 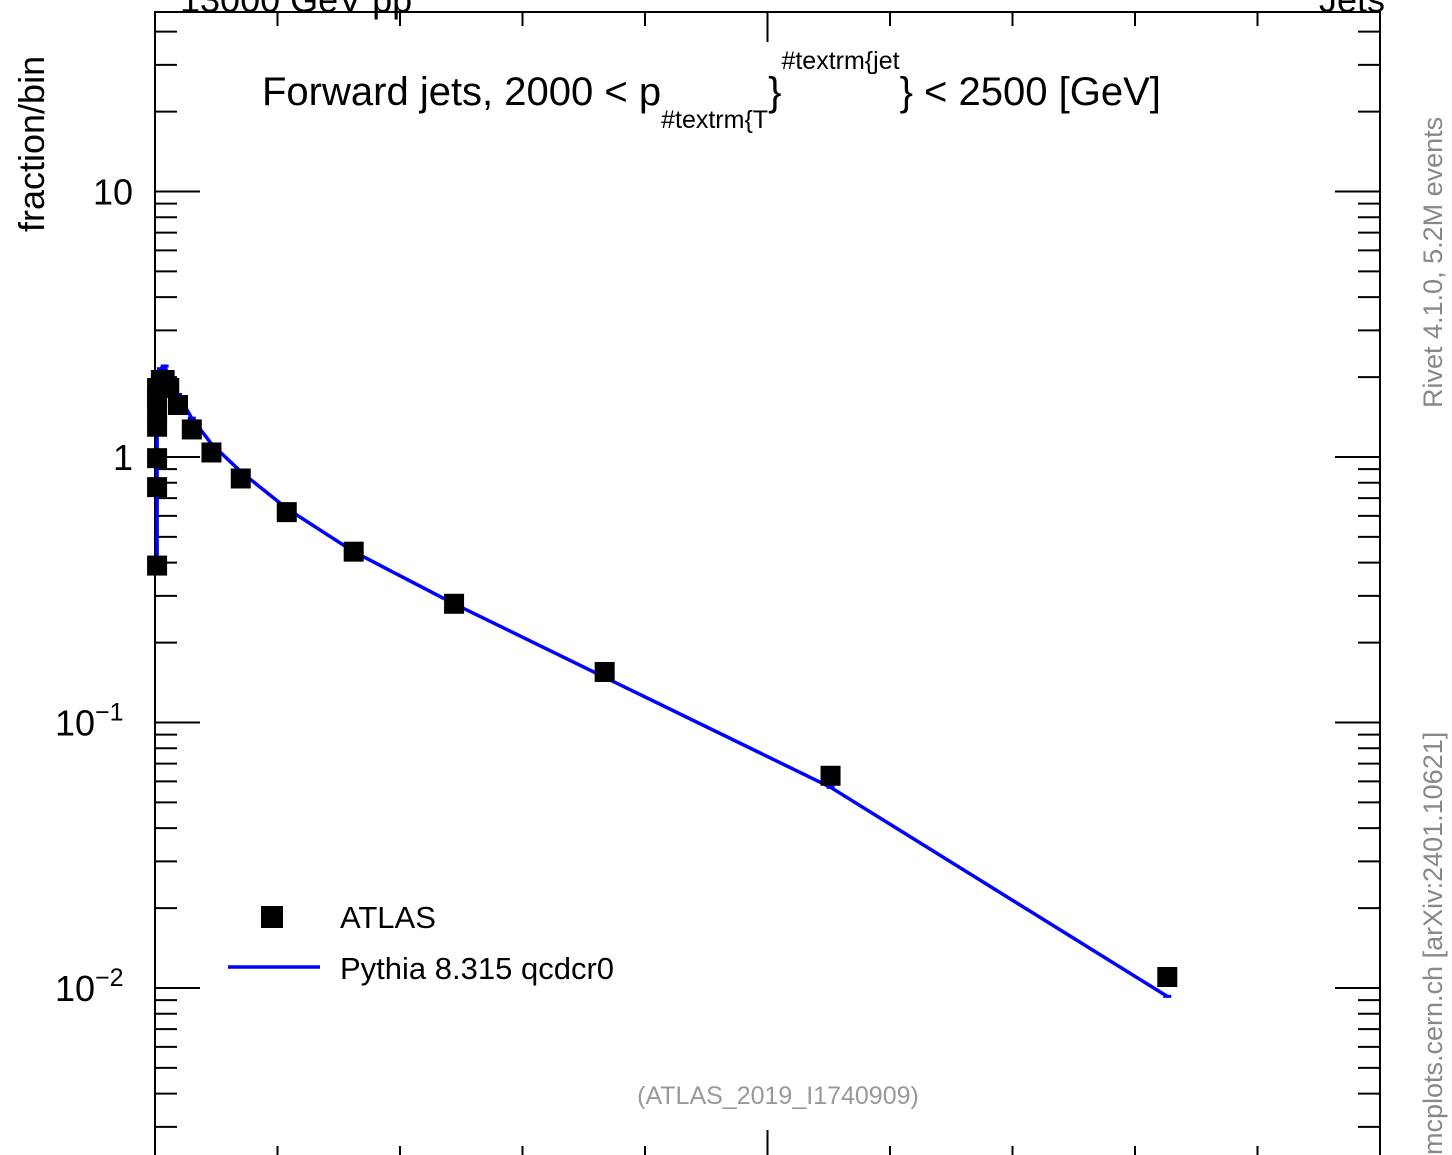 What do you see at coordinates (123, 457) in the screenshot?
I see `y-tick-label: 1` at bounding box center [123, 457].